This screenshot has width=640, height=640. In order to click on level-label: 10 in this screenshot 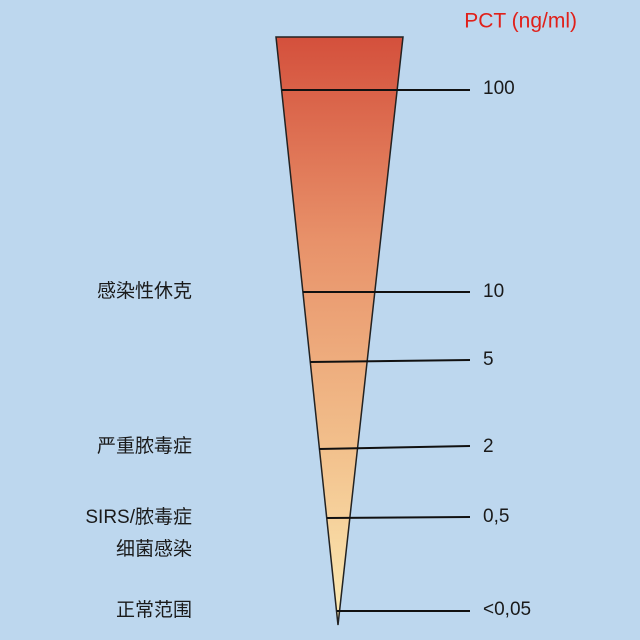, I will do `click(493, 291)`.